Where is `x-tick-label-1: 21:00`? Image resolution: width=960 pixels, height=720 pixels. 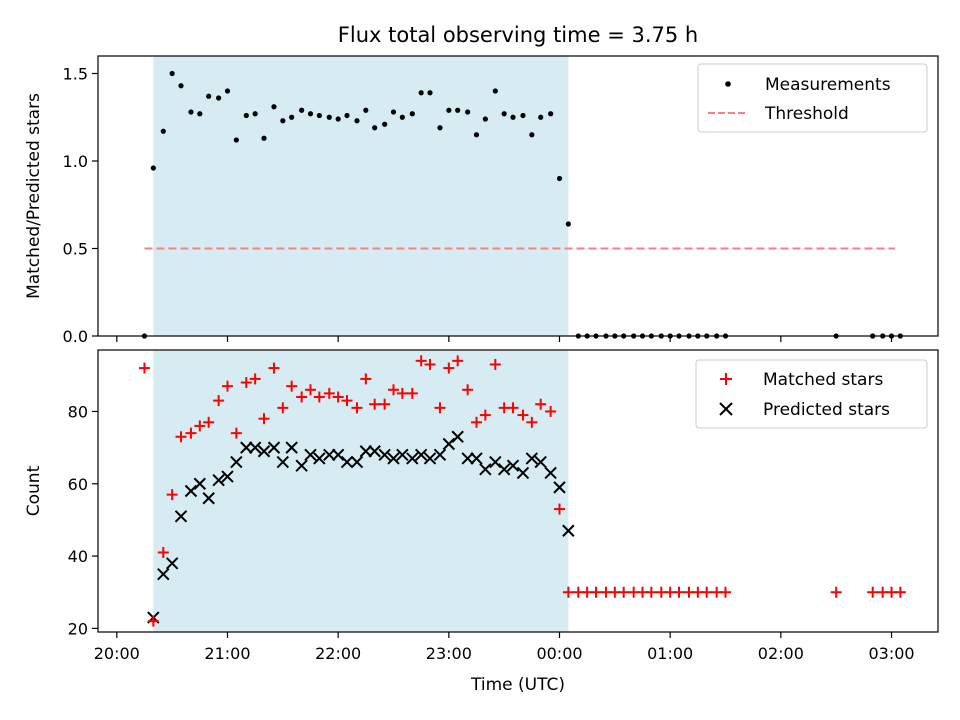
x-tick-label-1: 21:00 is located at coordinates (227, 653).